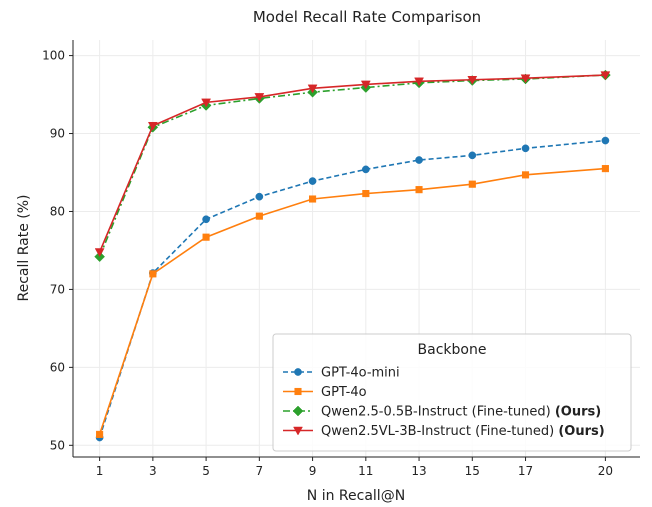  I want to click on legend-label-name: GPT-4o, so click(344, 392).